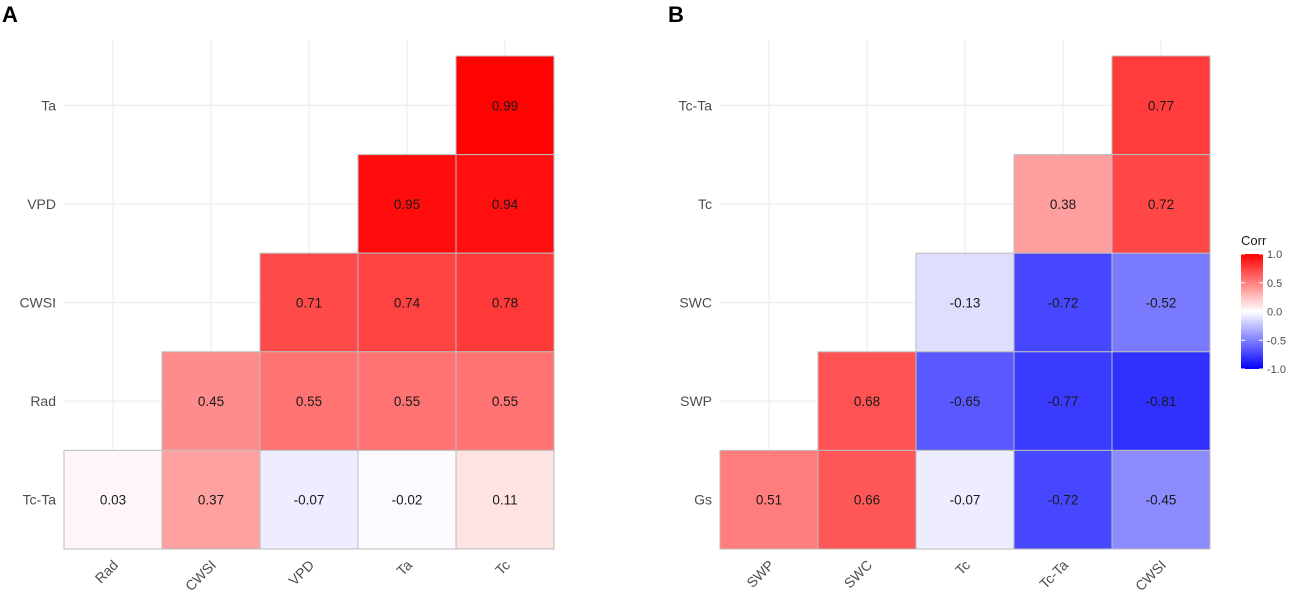  I want to click on panel-b-y-tick-label: Gs, so click(703, 500).